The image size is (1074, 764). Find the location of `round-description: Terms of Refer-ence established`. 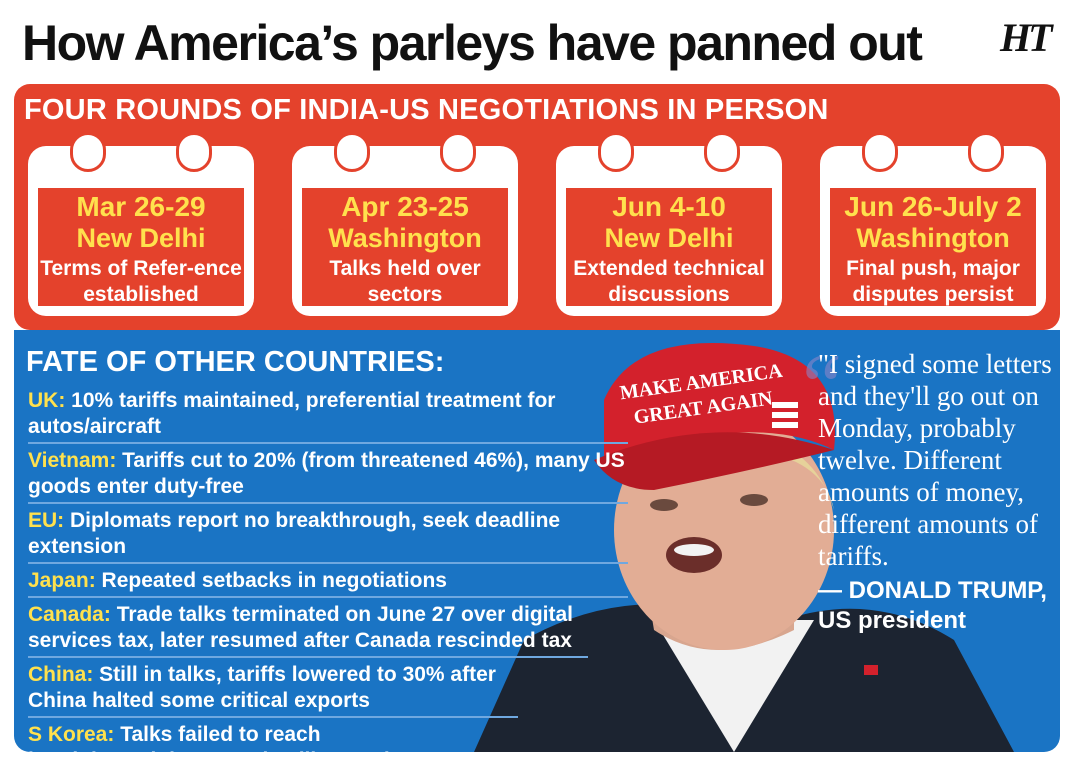

round-description: Terms of Refer-ence established is located at coordinates (141, 281).